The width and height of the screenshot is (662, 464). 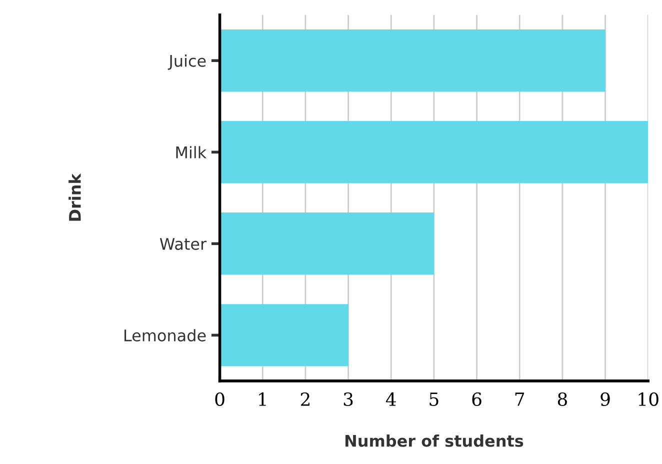 What do you see at coordinates (183, 244) in the screenshot?
I see `y-tick-label: Water` at bounding box center [183, 244].